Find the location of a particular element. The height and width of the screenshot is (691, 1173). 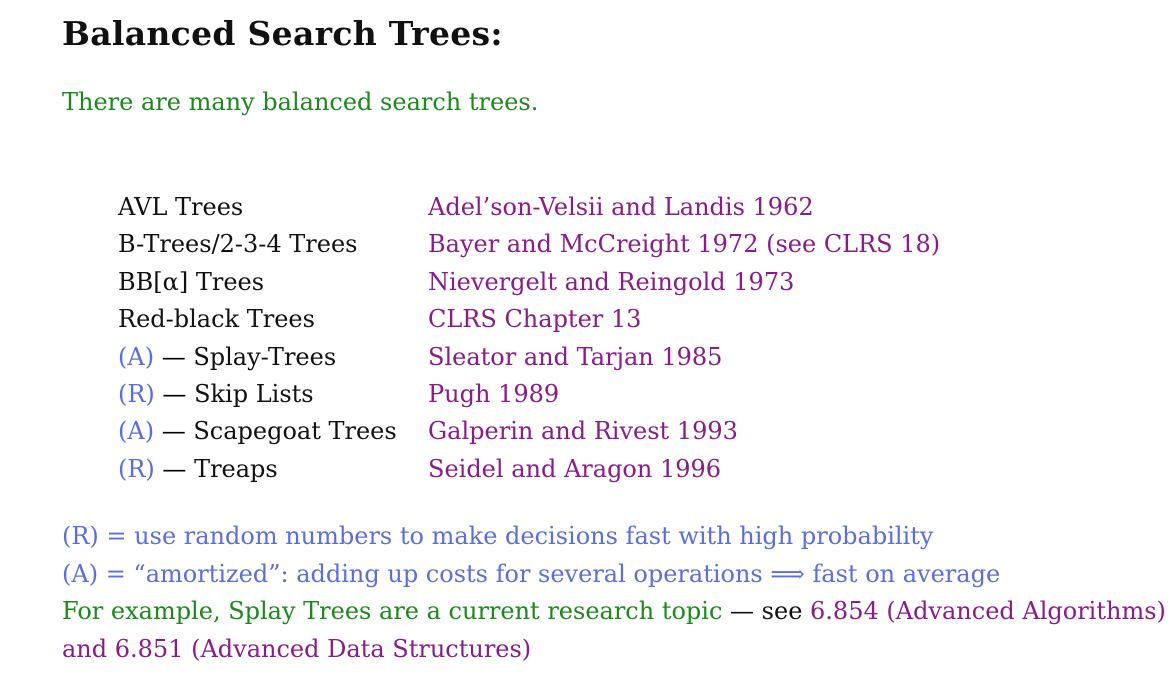

tree-name-label: Red-black Trees is located at coordinates (216, 319).